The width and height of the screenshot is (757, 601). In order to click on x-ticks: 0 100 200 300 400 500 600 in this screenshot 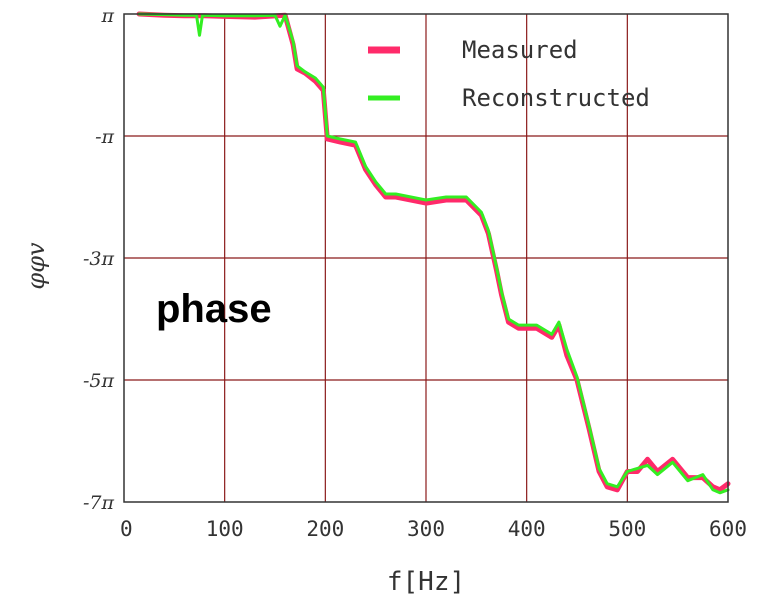, I will do `click(433, 529)`.